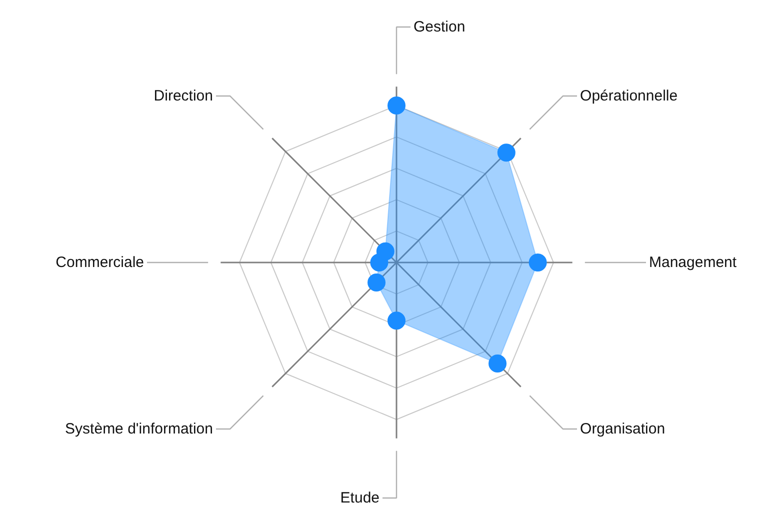  Describe the element at coordinates (183, 95) in the screenshot. I see `spoke-label: Direction` at that location.